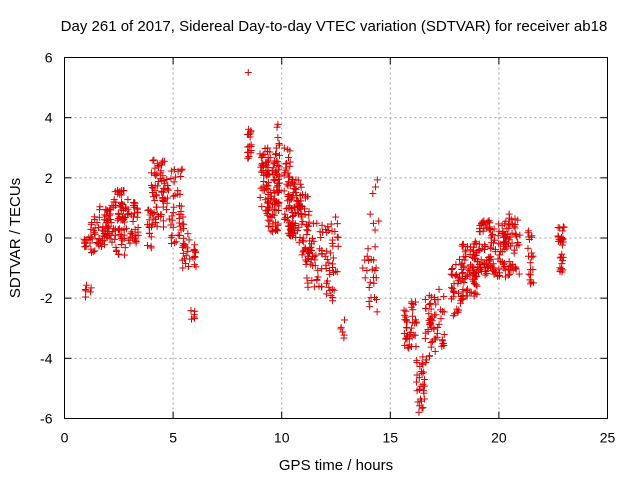 This screenshot has width=640, height=480. Describe the element at coordinates (49, 118) in the screenshot. I see `y-tick-label: 4` at that location.